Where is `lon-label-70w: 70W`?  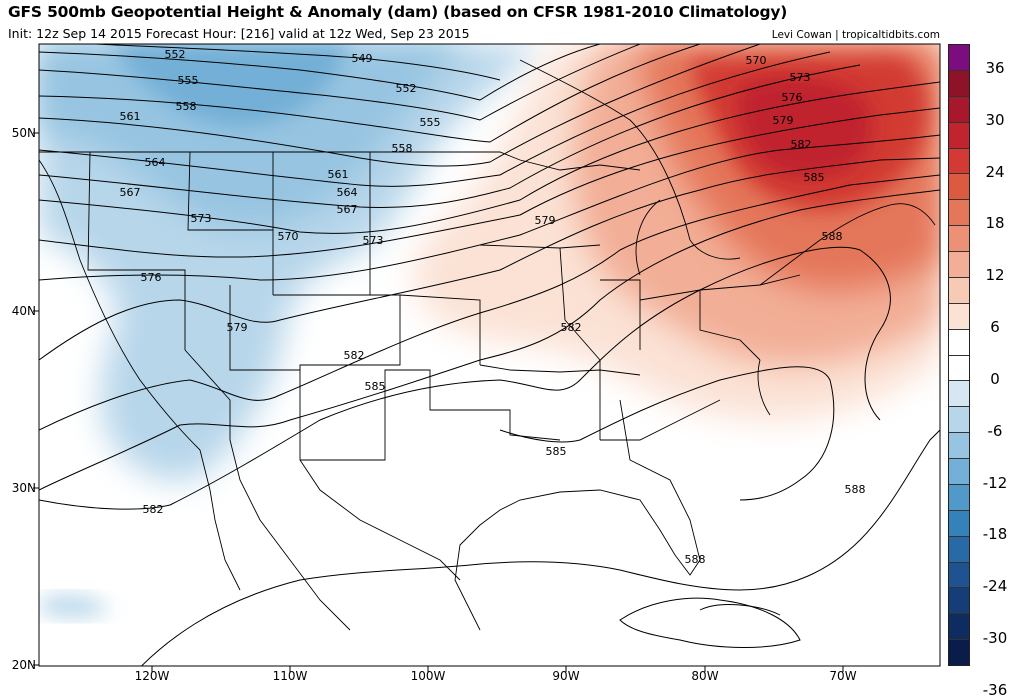 lon-label-70w: 70W is located at coordinates (843, 676).